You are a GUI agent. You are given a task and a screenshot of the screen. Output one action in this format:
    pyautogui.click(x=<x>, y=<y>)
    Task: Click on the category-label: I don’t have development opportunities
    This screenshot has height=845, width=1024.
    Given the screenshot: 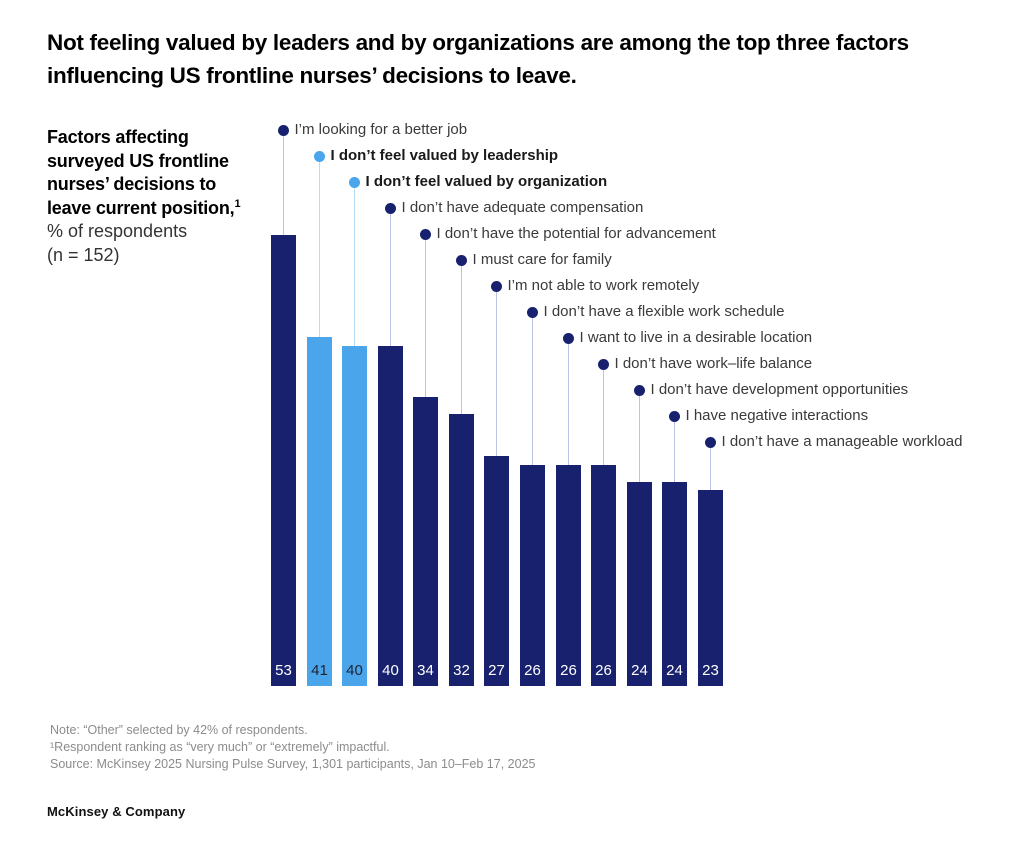 What is the action you would take?
    pyautogui.click(x=779, y=389)
    